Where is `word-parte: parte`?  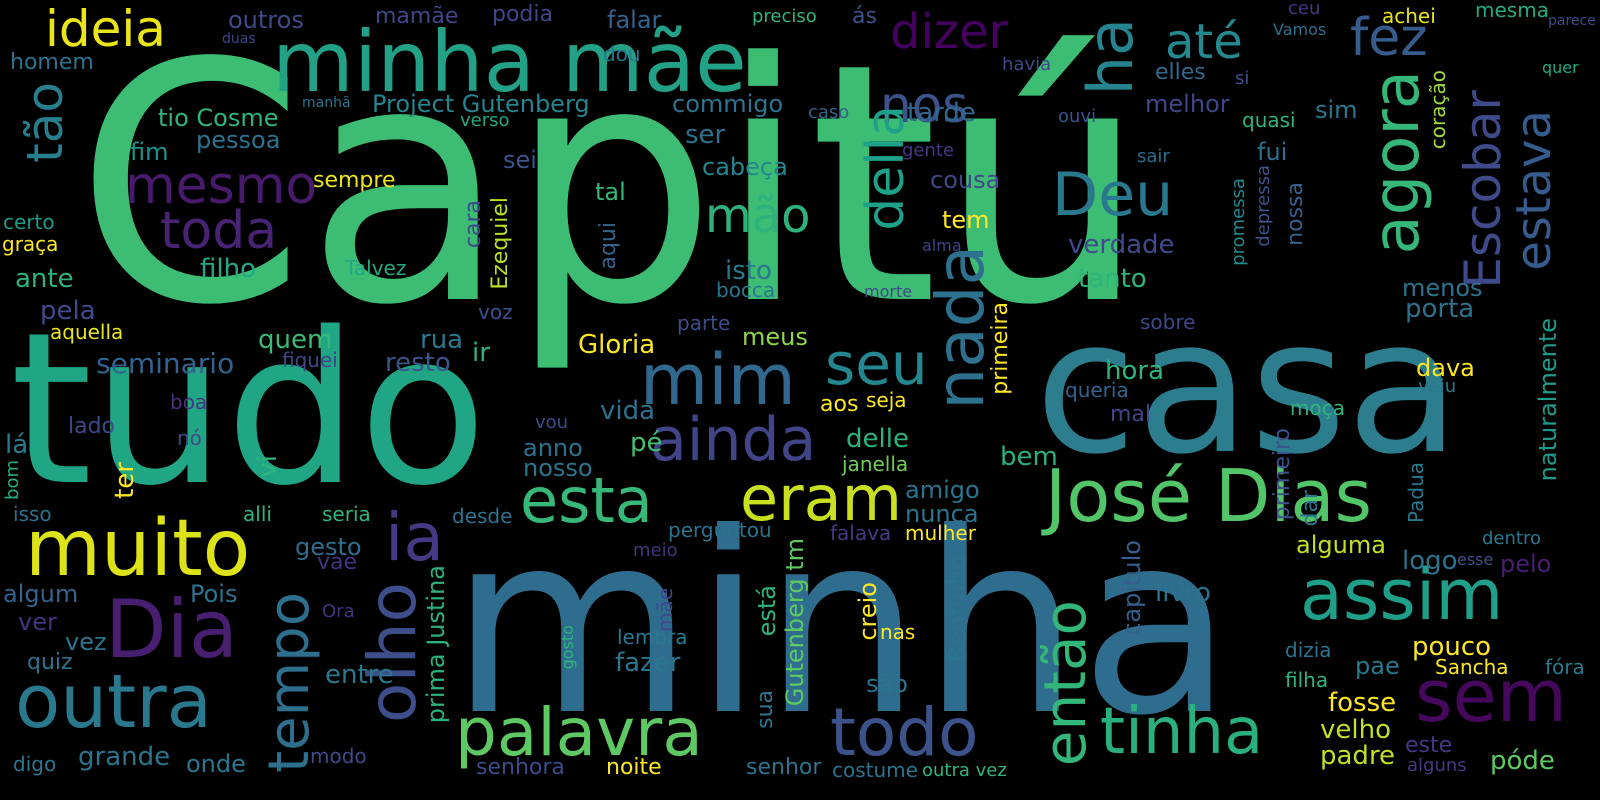
word-parte: parte is located at coordinates (704, 323).